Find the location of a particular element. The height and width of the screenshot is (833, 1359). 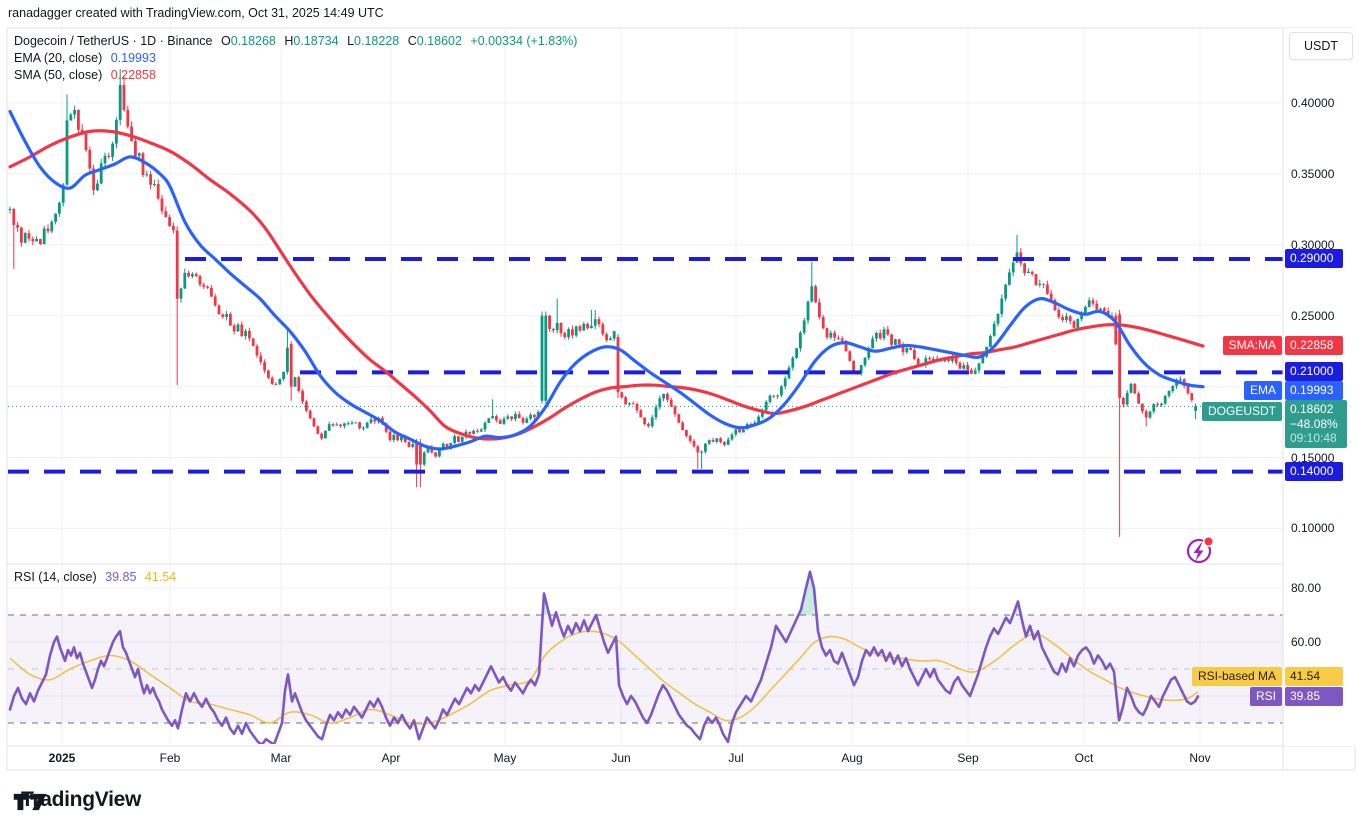

currency-toggle-button: USDT is located at coordinates (1321, 46).